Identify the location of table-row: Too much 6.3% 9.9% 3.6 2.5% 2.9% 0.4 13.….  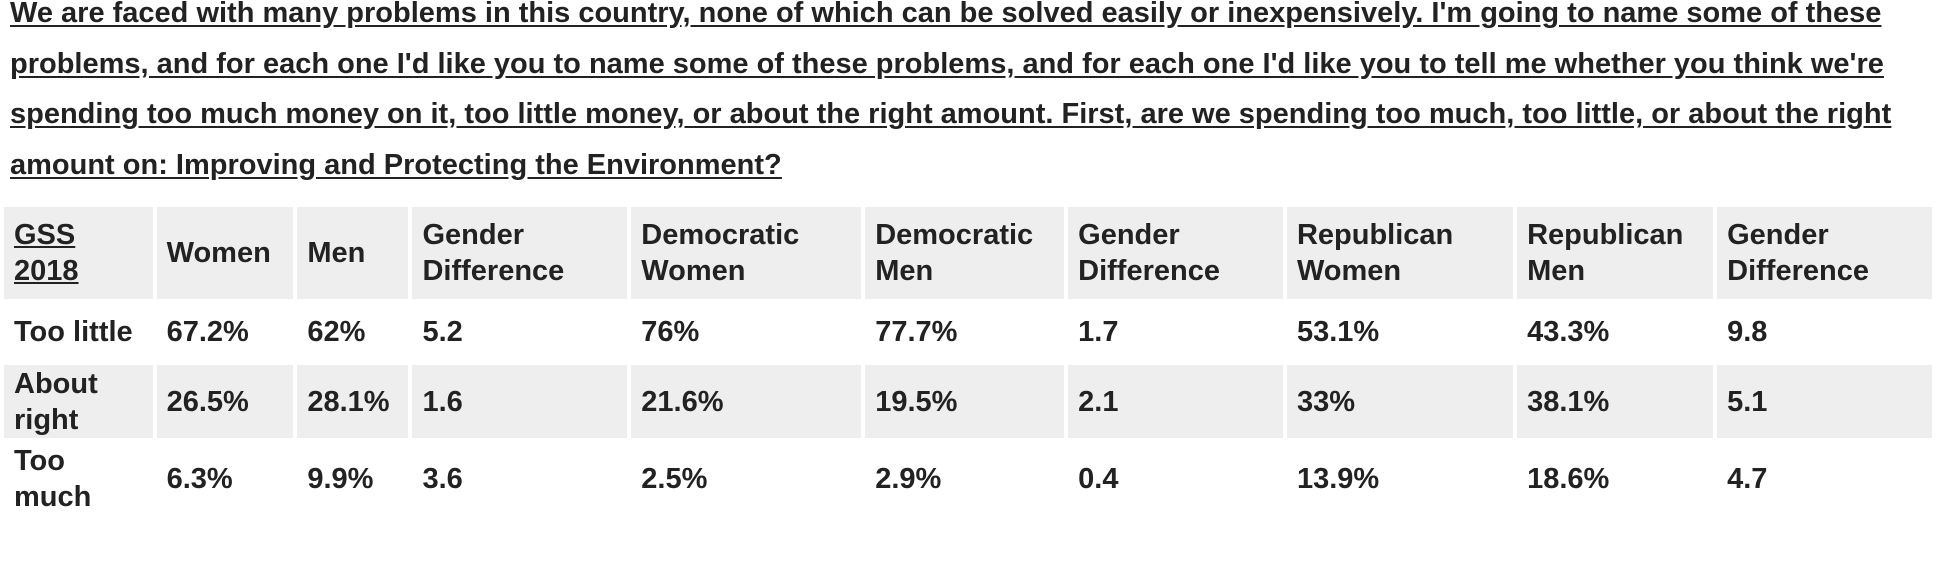
(968, 479).